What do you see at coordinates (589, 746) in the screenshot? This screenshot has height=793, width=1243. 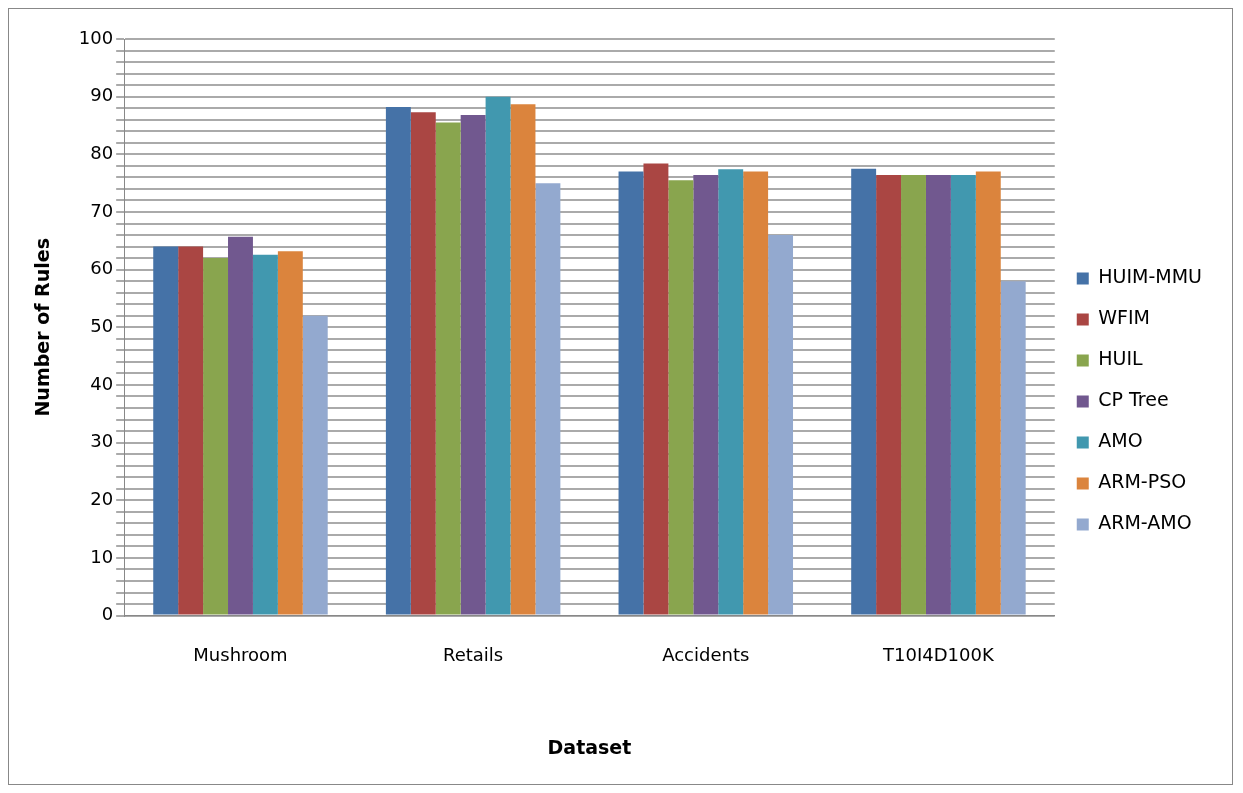 I see `x-axis-title: Dataset` at bounding box center [589, 746].